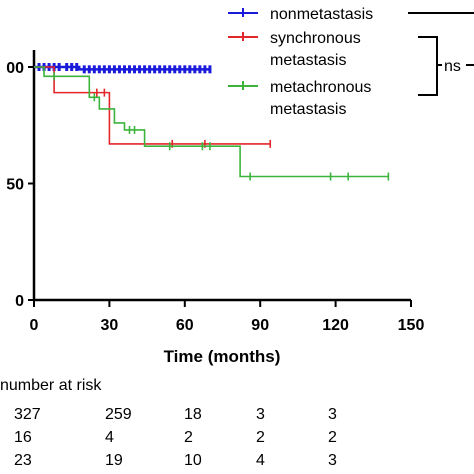 The width and height of the screenshot is (474, 474). I want to click on risk-cell: 18, so click(193, 414).